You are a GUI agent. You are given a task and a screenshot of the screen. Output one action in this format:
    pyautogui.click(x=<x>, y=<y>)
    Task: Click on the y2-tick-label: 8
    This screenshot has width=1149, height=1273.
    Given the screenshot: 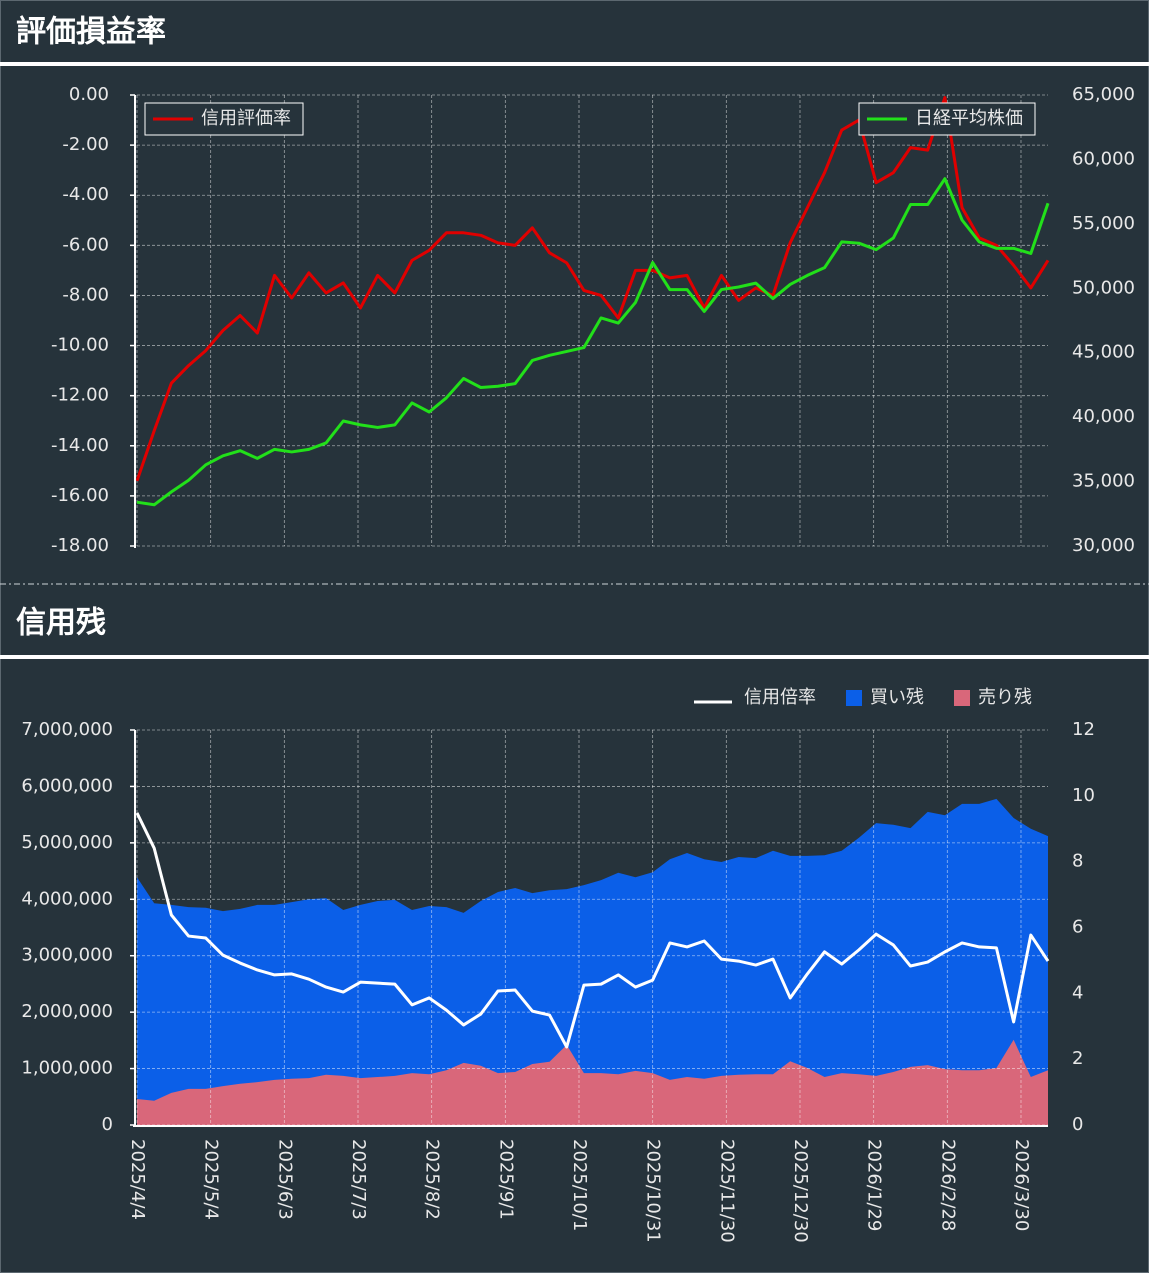 What is the action you would take?
    pyautogui.click(x=1077, y=861)
    